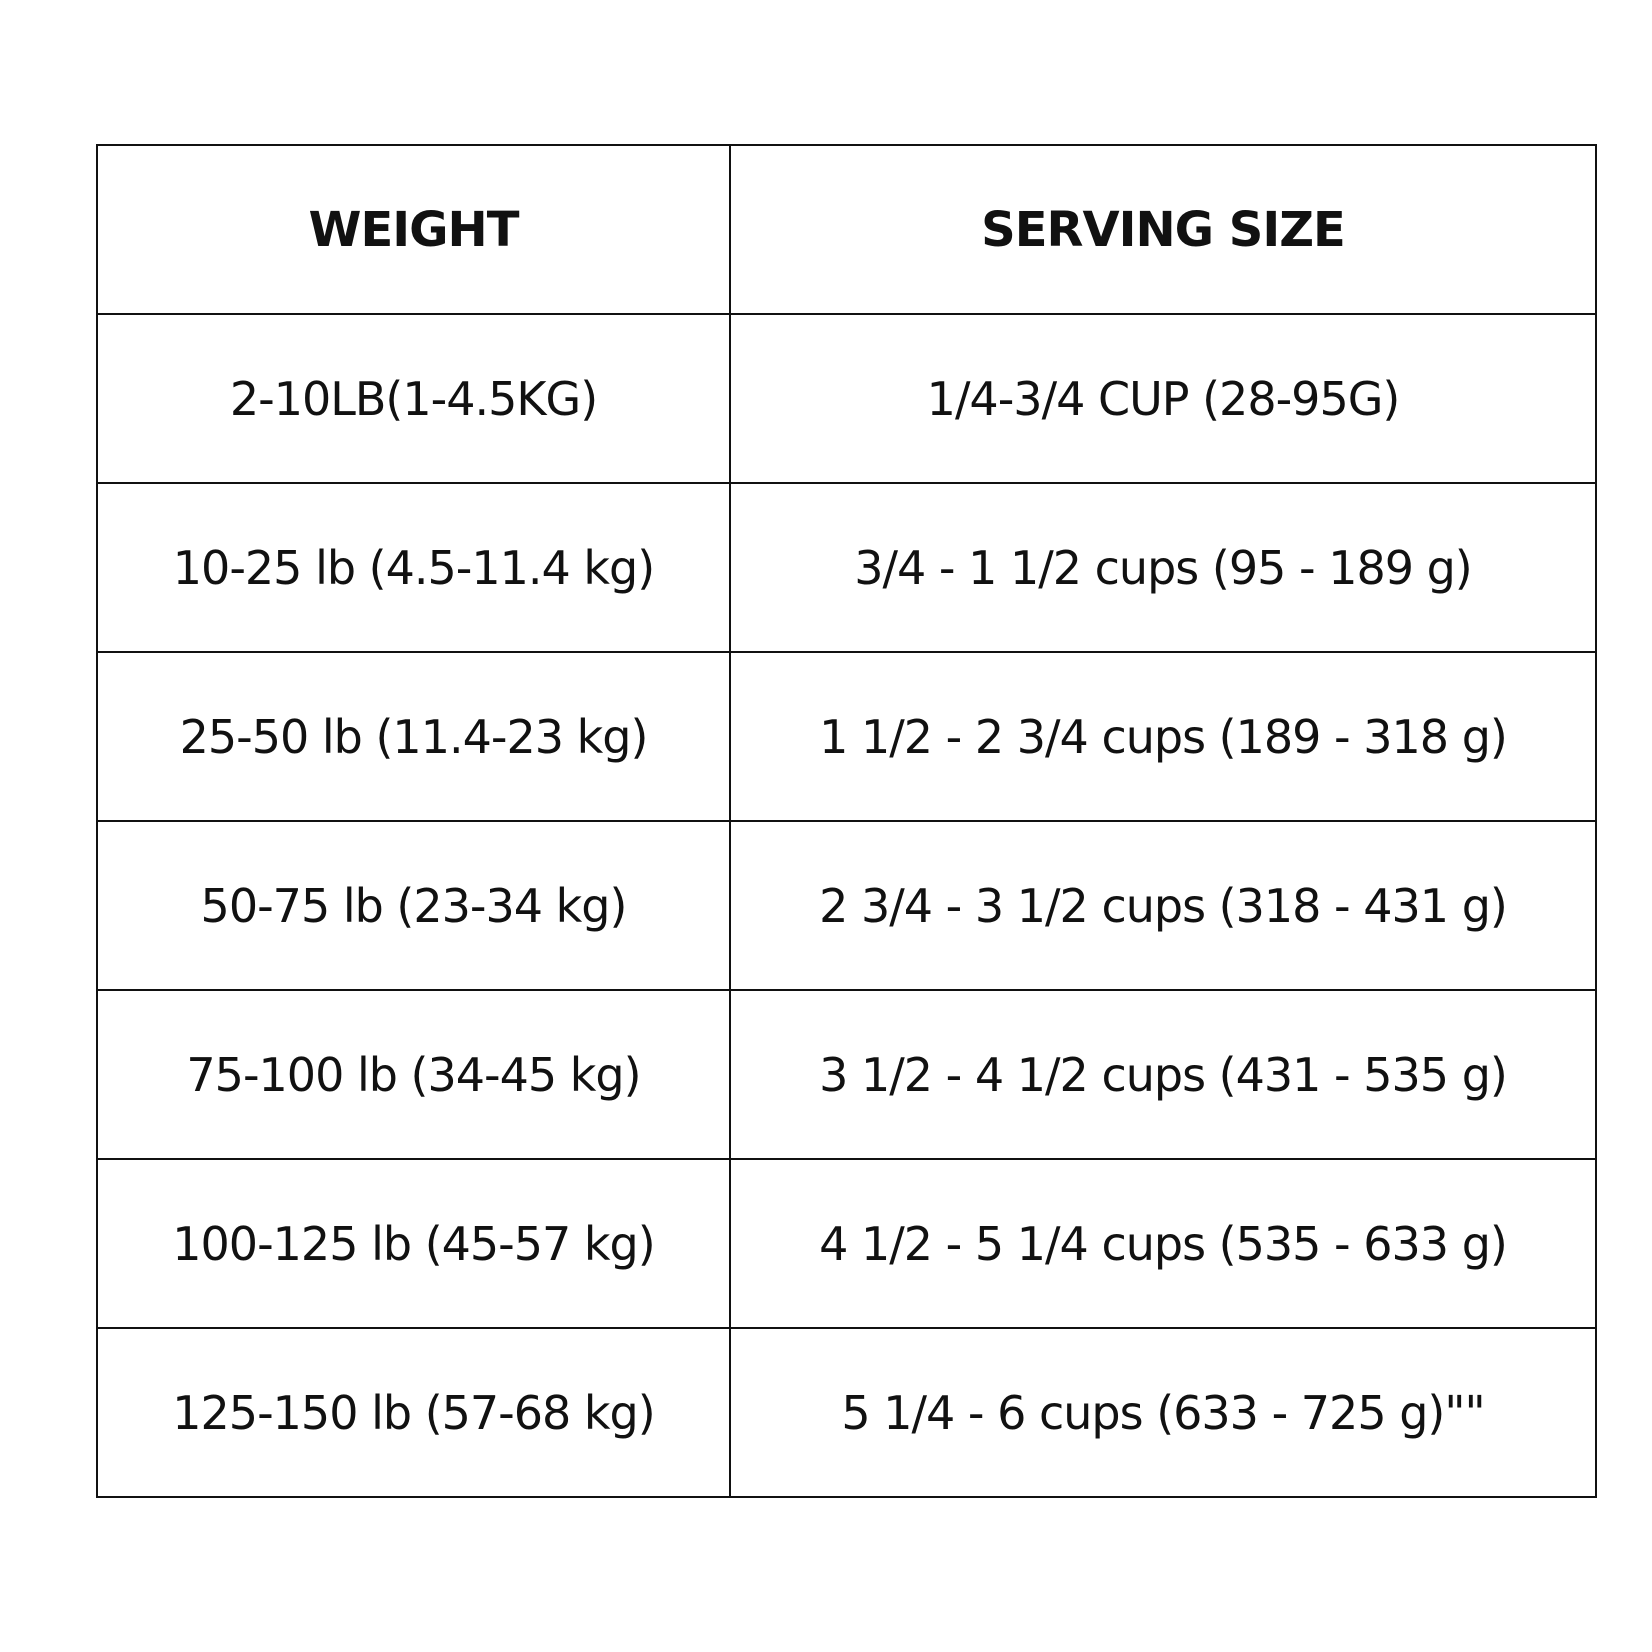 This screenshot has width=1652, height=1652. I want to click on table-cell: 4 1/2 - 5 1/4 cups (535 - 633 g), so click(1163, 1243).